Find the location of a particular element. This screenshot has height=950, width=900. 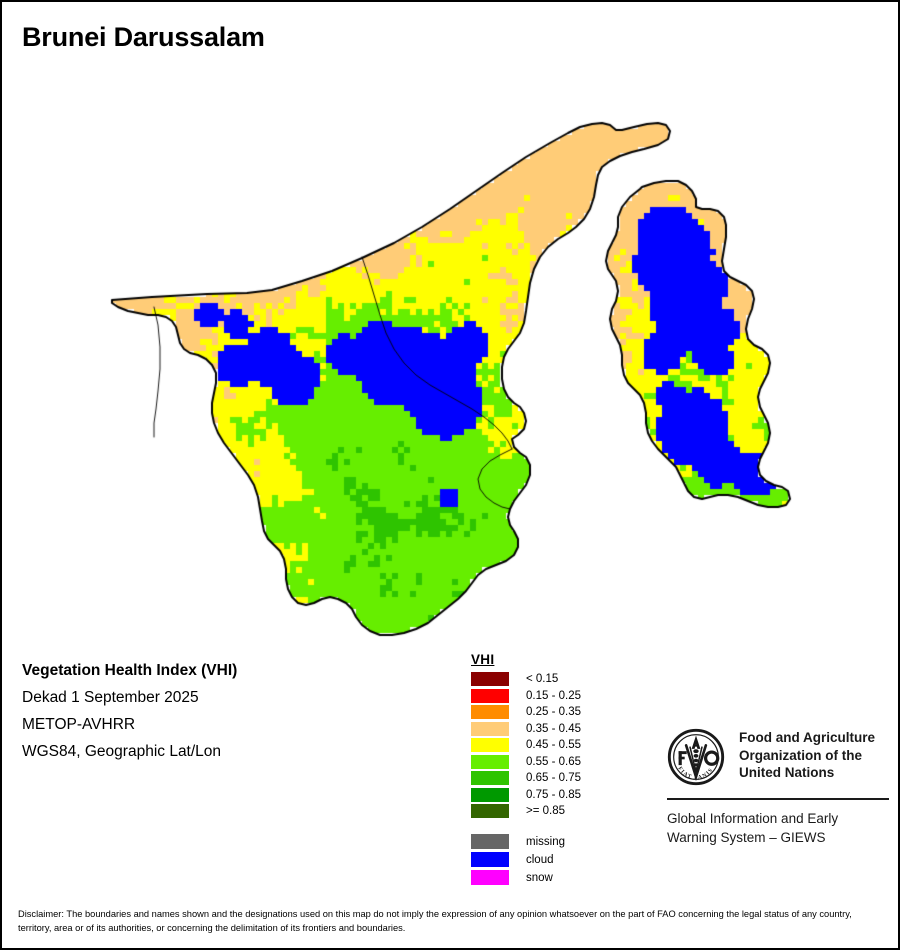

legend-label: snow is located at coordinates (539, 877).